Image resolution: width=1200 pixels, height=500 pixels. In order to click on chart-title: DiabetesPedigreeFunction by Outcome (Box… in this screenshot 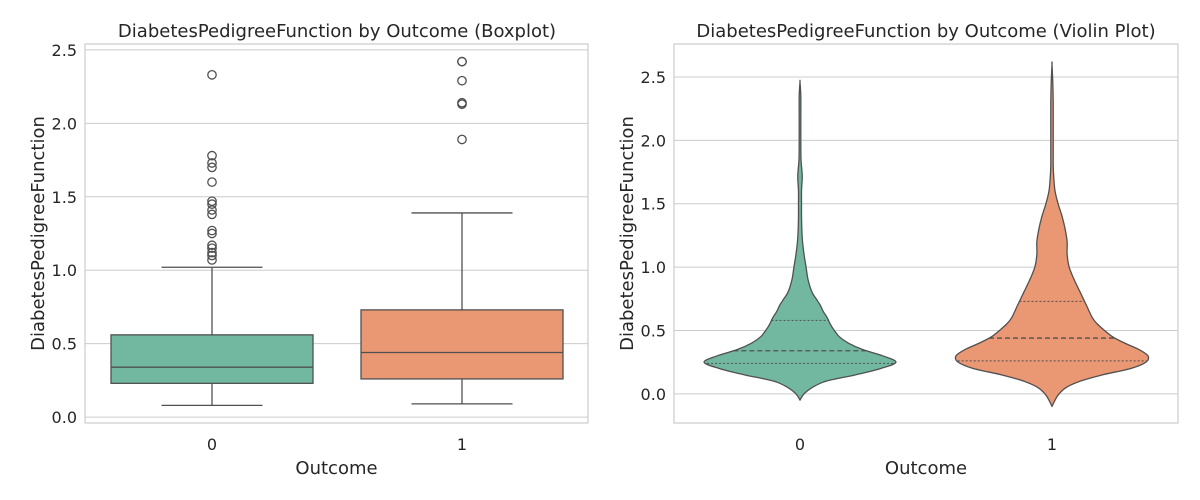, I will do `click(337, 31)`.